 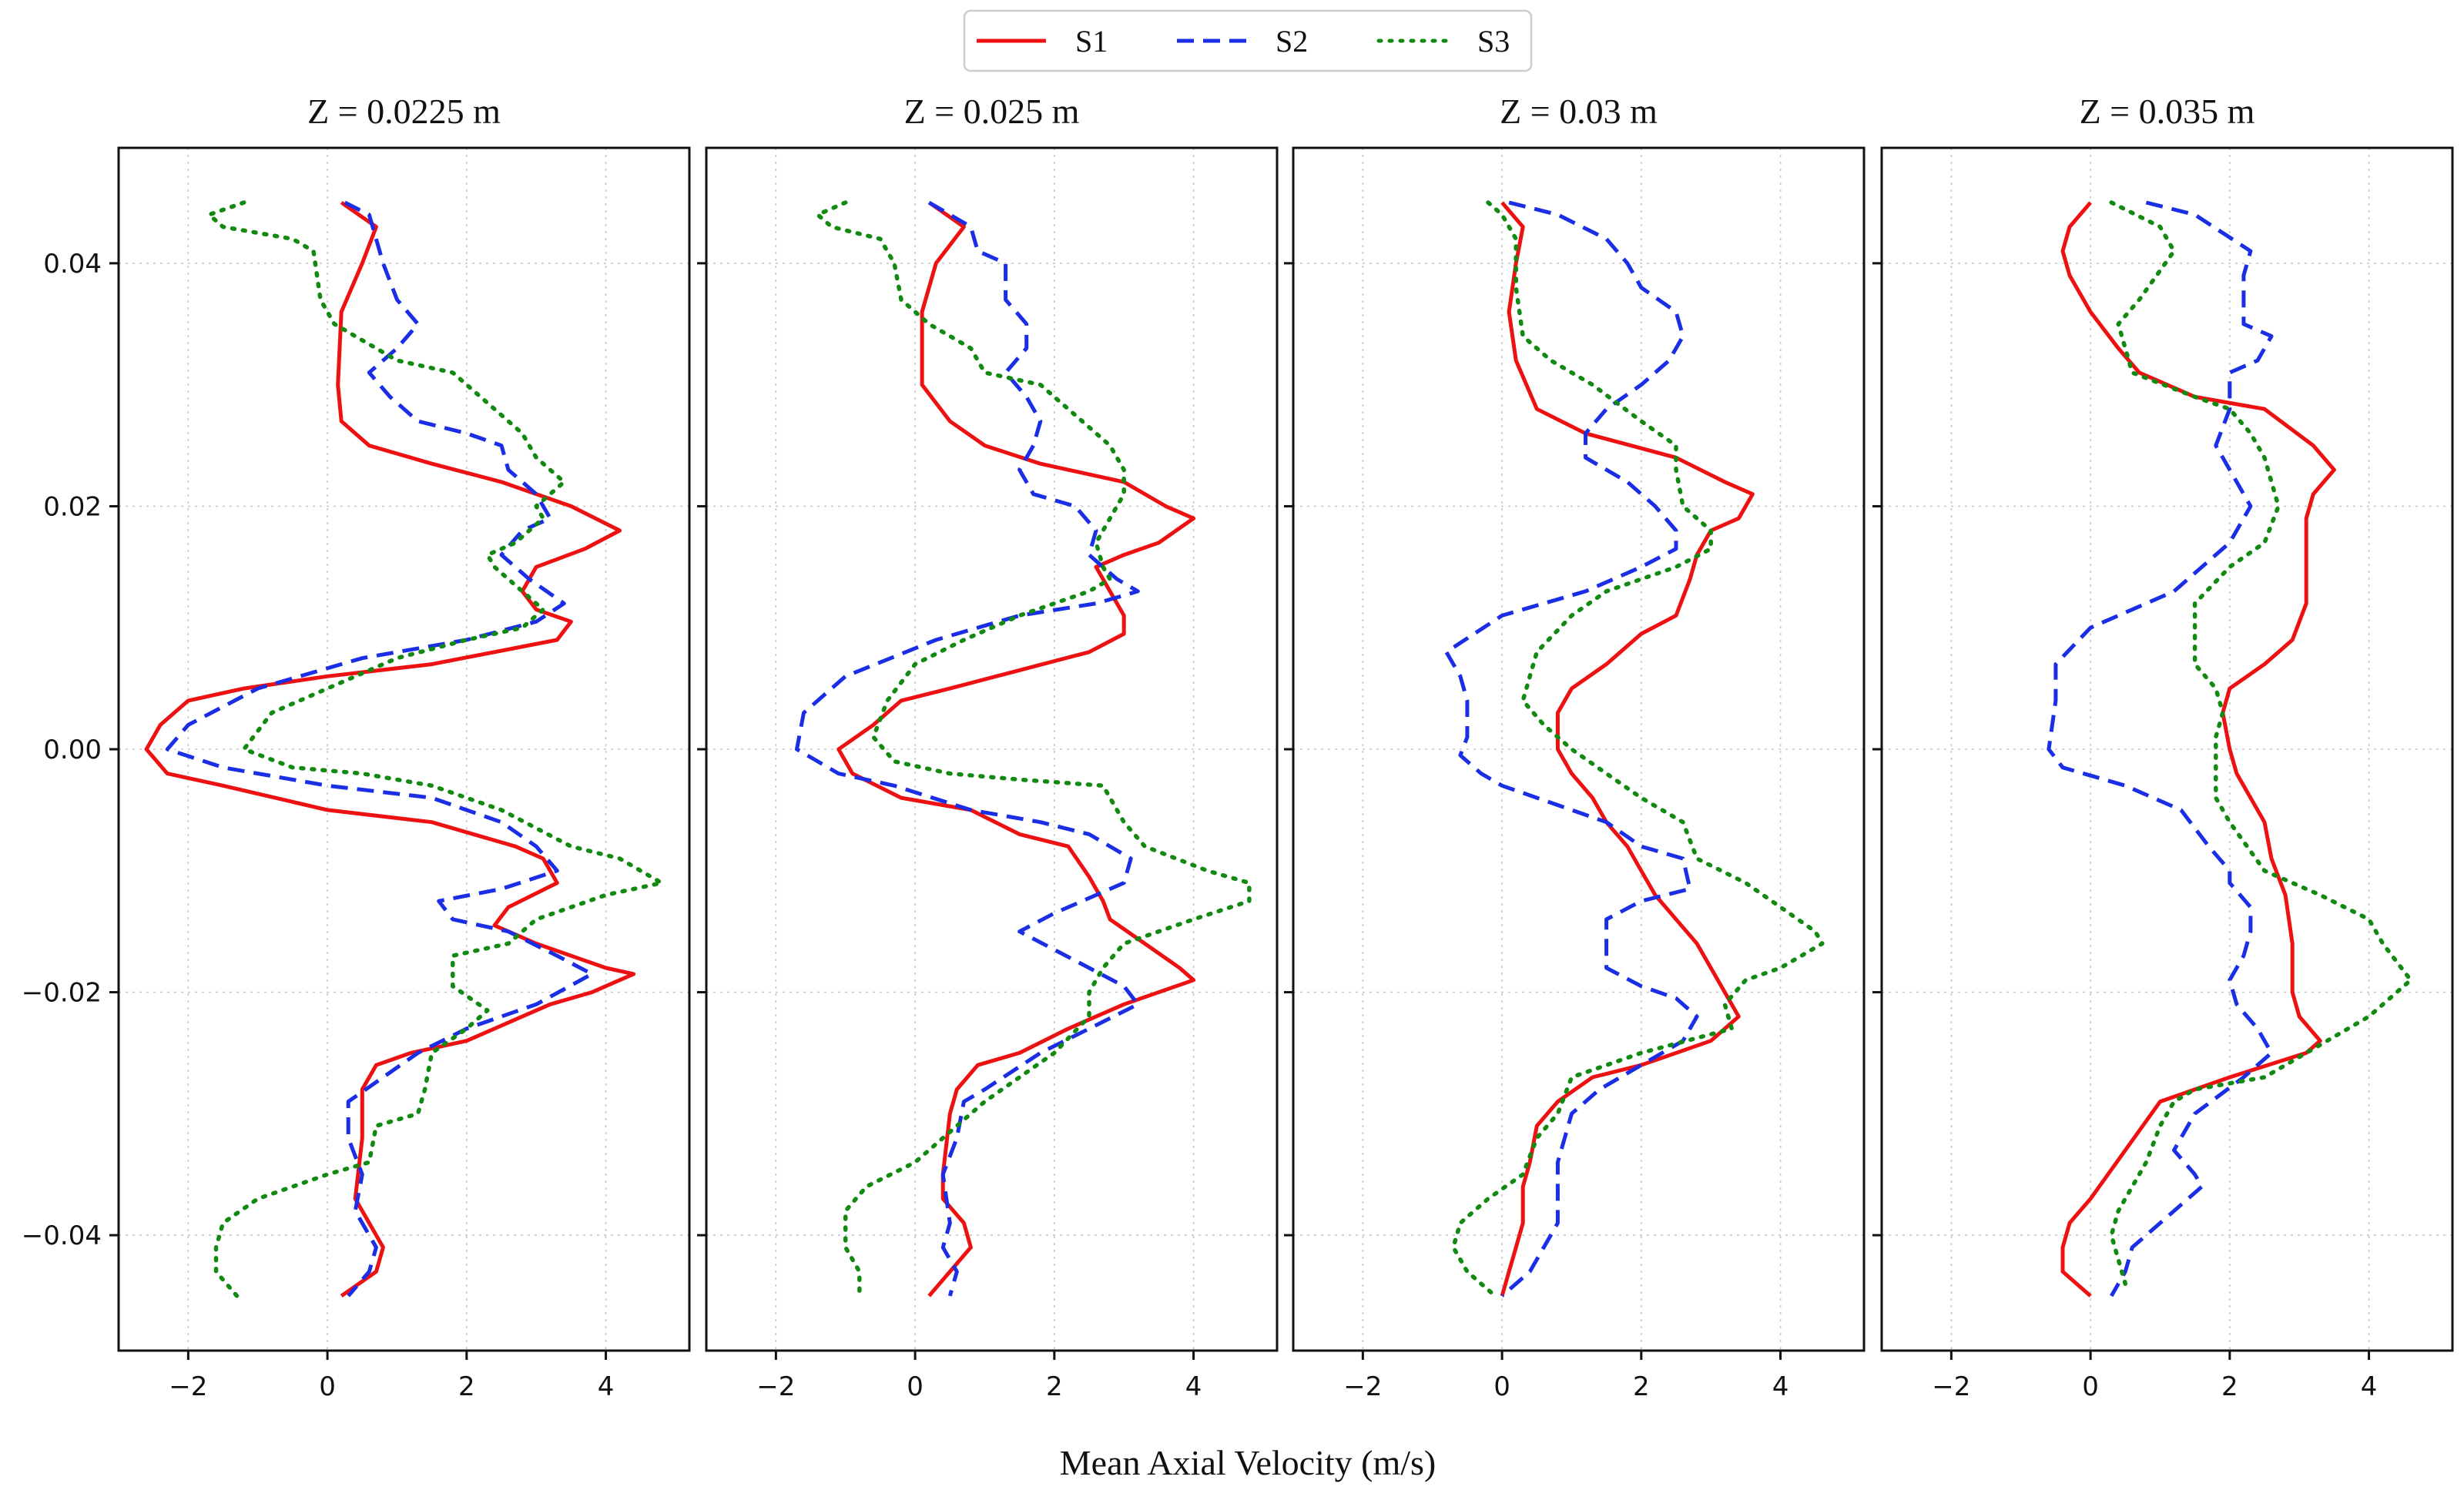 I want to click on x-axis-label: Mean Axial Velocity (m/s), so click(x=1248, y=1462).